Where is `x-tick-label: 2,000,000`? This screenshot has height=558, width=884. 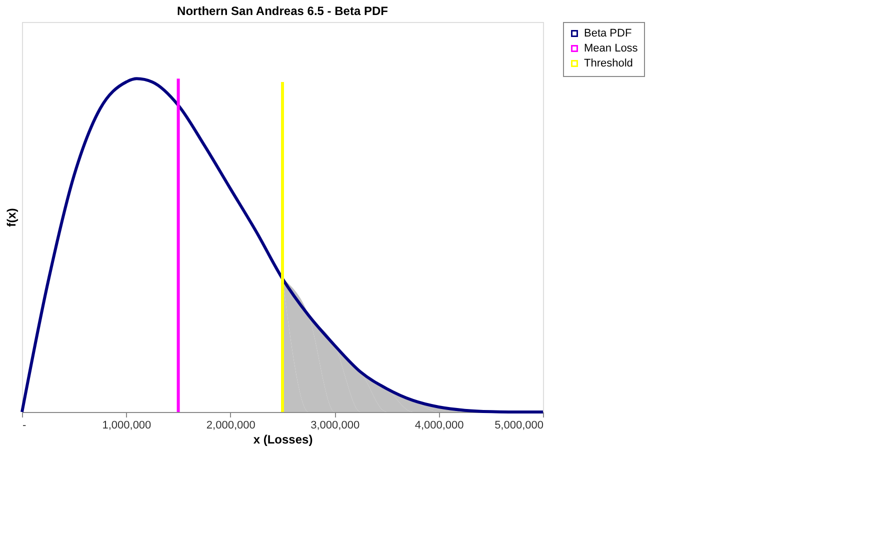 x-tick-label: 2,000,000 is located at coordinates (231, 426).